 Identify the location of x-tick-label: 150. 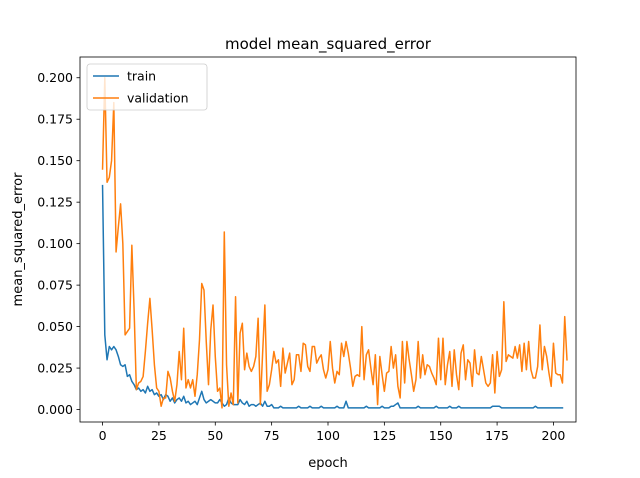
(441, 435).